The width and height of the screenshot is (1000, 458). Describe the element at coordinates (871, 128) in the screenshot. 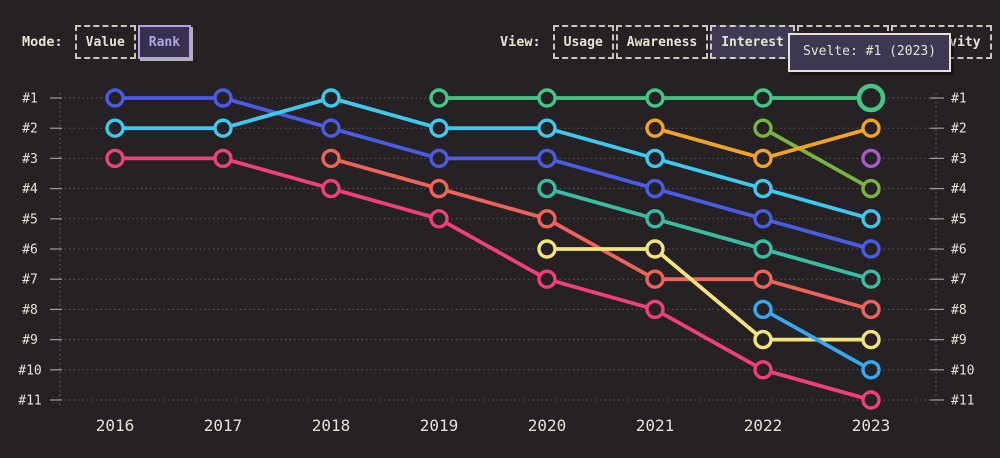

I see `unlabeled-orange-point-2023` at that location.